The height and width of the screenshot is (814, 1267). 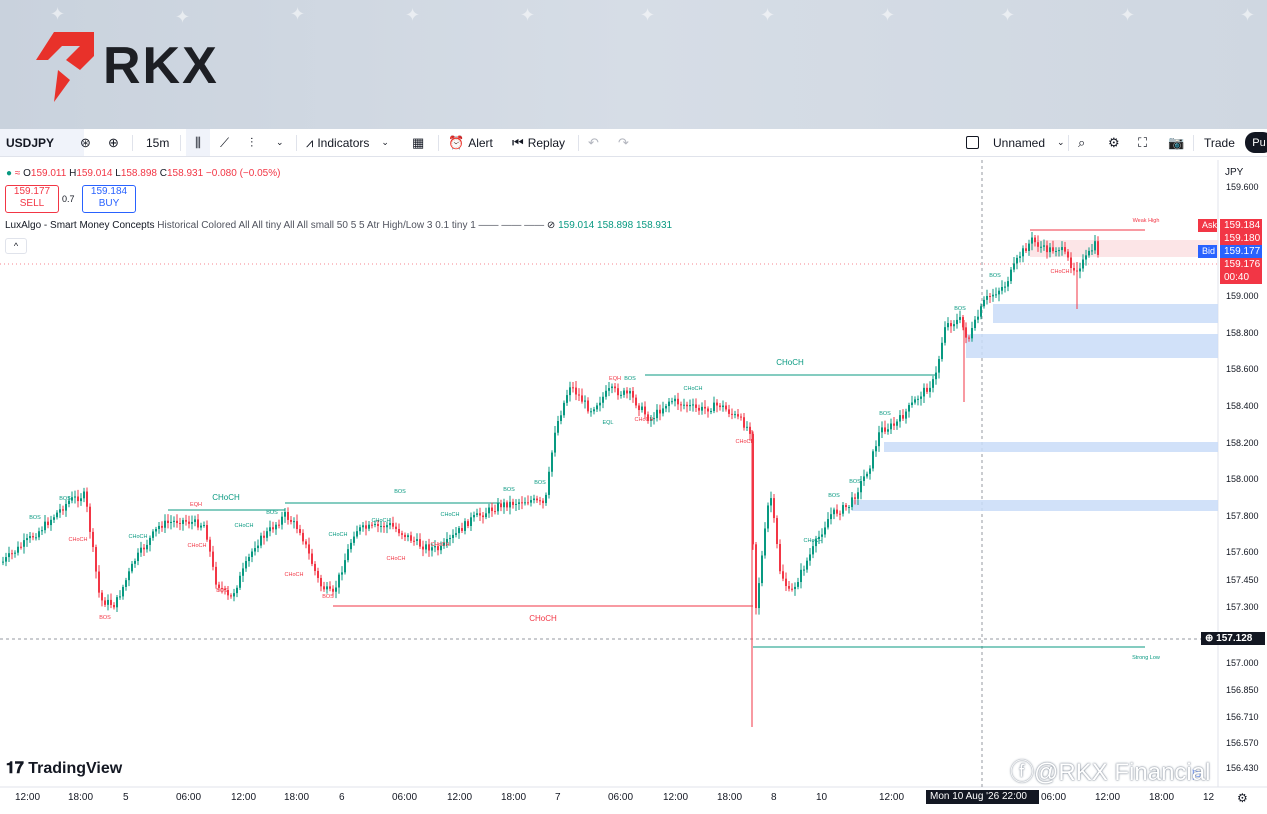 I want to click on structure-label: EQH, so click(x=615, y=379).